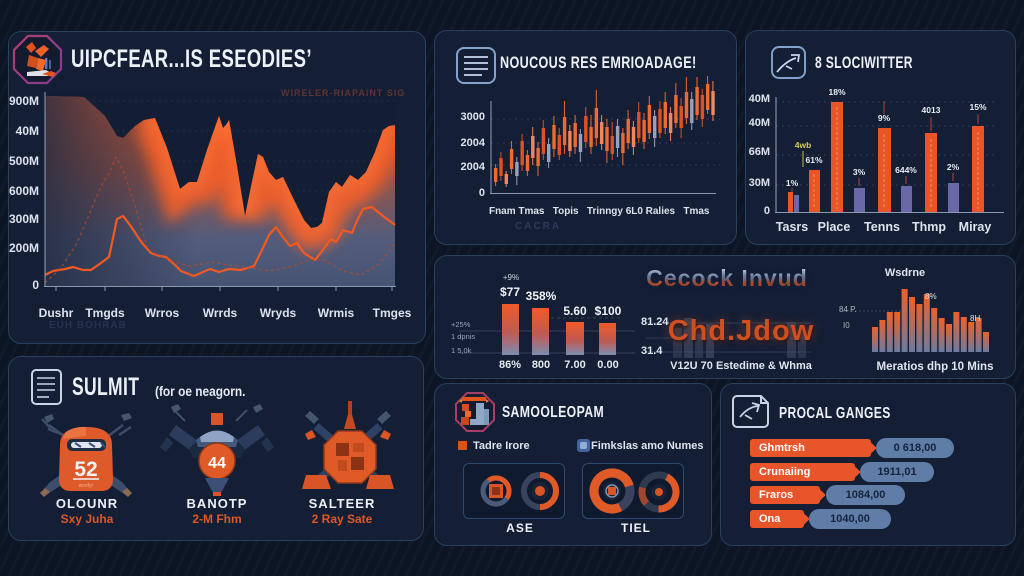  I want to click on svg-text: 44, so click(217, 463).